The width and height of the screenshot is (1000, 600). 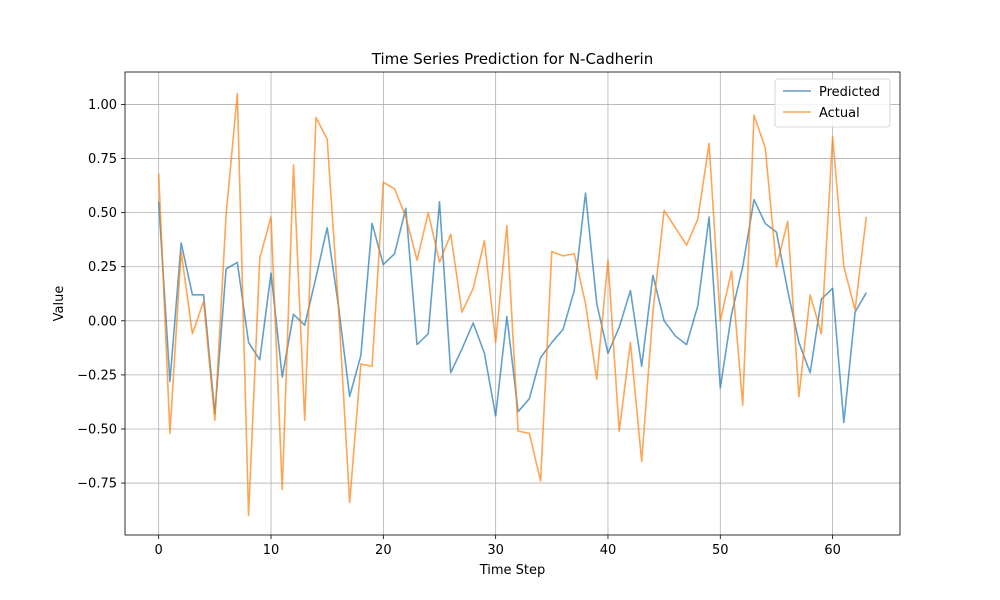 I want to click on y-axis: −0.75 −0.50 −0.25 0.00 0.25 0.50 0.75 1.00, so click(x=101, y=295).